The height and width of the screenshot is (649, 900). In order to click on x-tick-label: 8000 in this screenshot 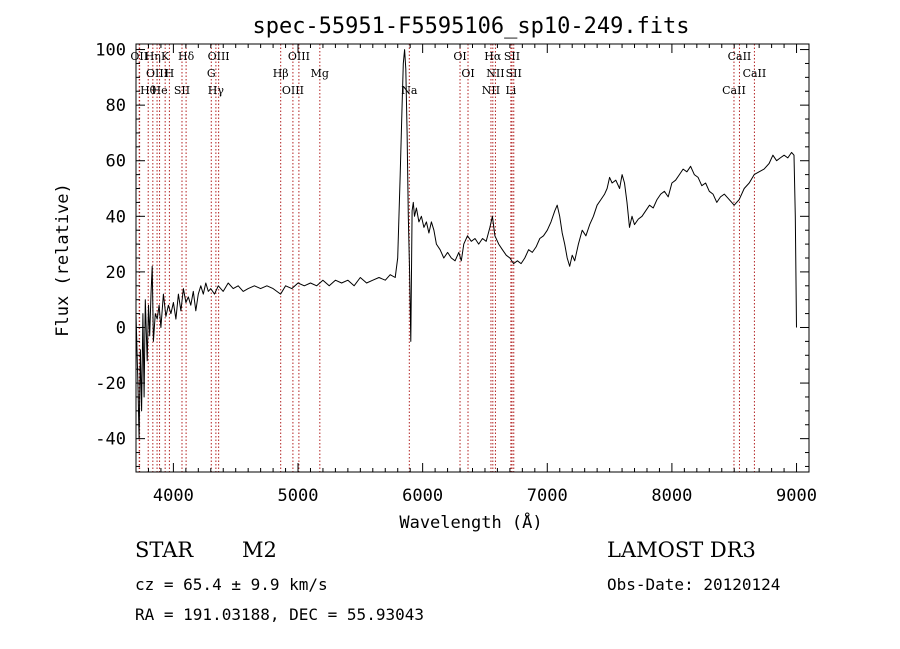, I will do `click(671, 496)`.